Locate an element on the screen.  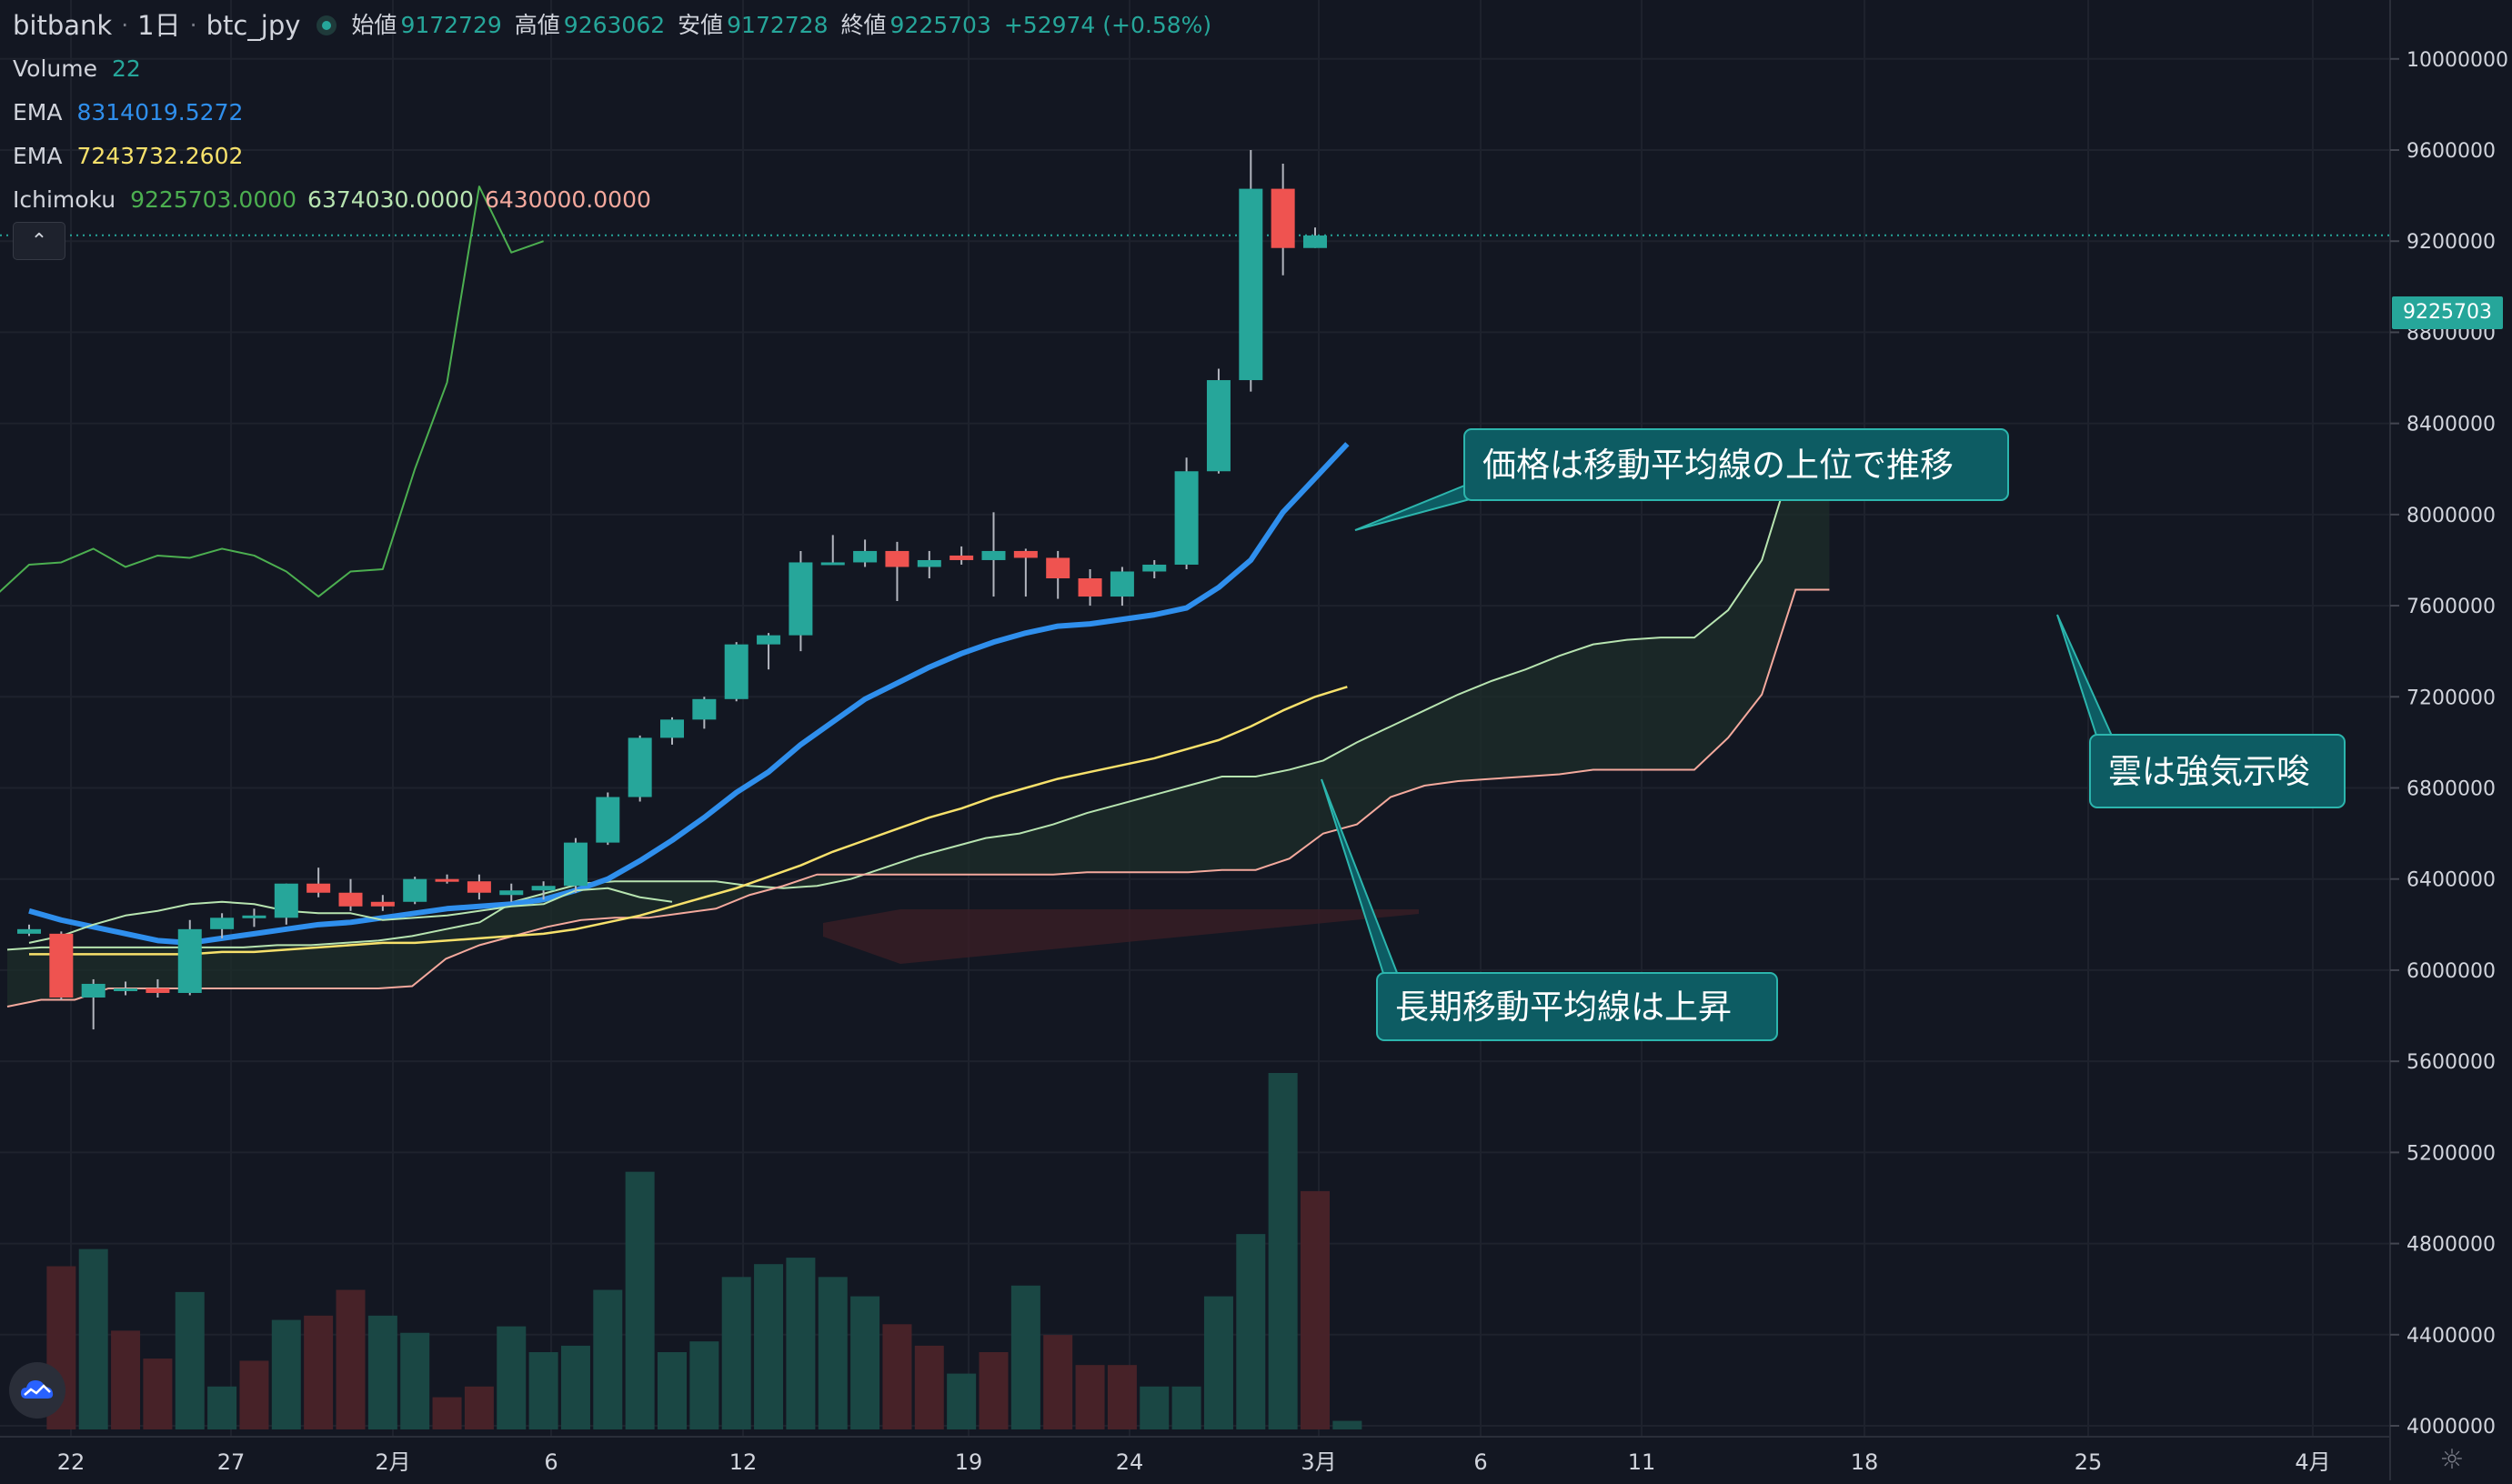
time-tick-label: 11 is located at coordinates (1642, 1462).